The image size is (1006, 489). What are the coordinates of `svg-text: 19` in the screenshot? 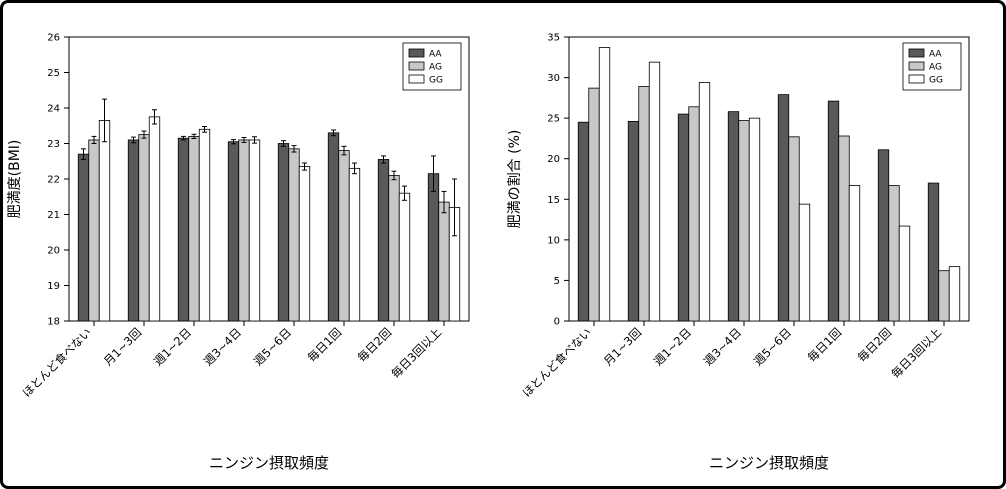 It's located at (53, 286).